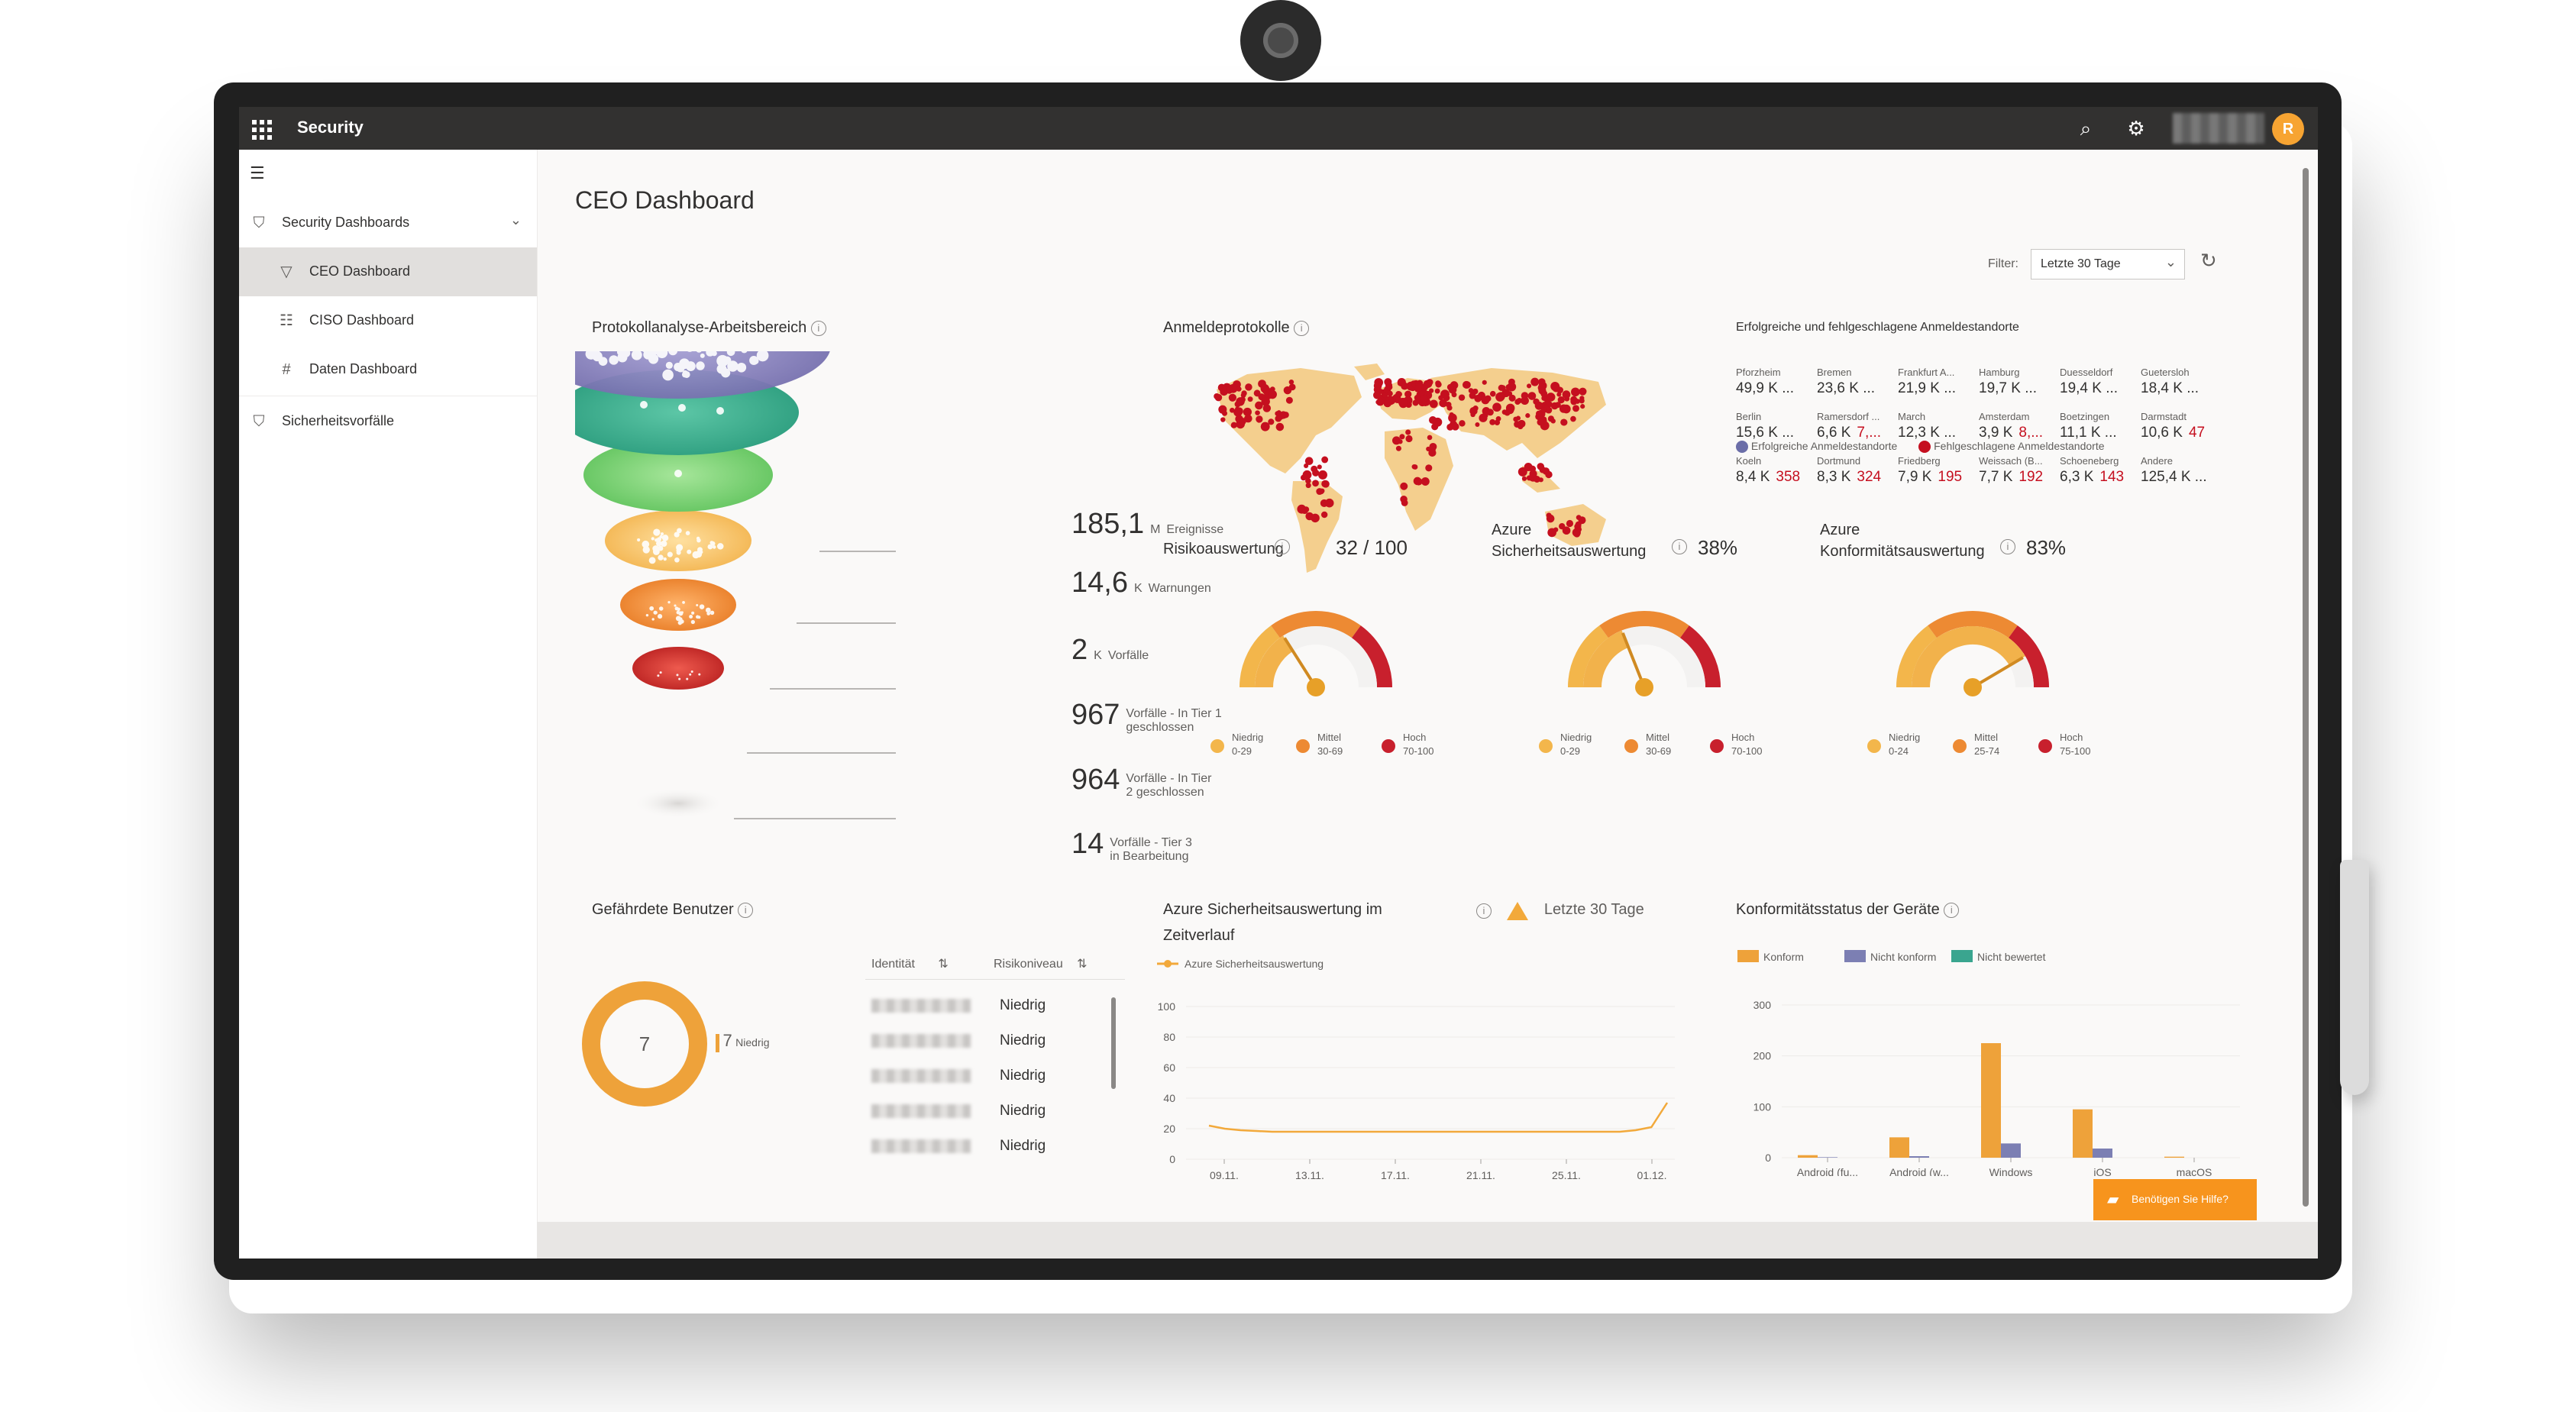  I want to click on legend-swatch, so click(717, 1042).